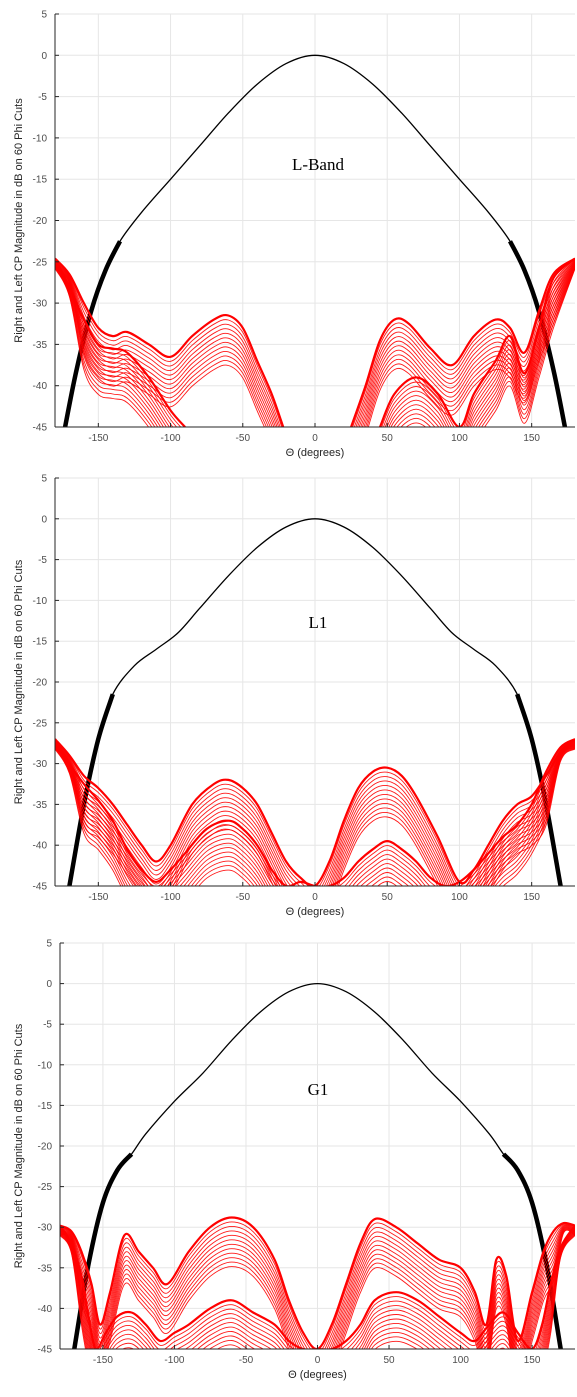 Image resolution: width=577 pixels, height=1397 pixels. Describe the element at coordinates (318, 164) in the screenshot. I see `band-label: L-Band` at that location.